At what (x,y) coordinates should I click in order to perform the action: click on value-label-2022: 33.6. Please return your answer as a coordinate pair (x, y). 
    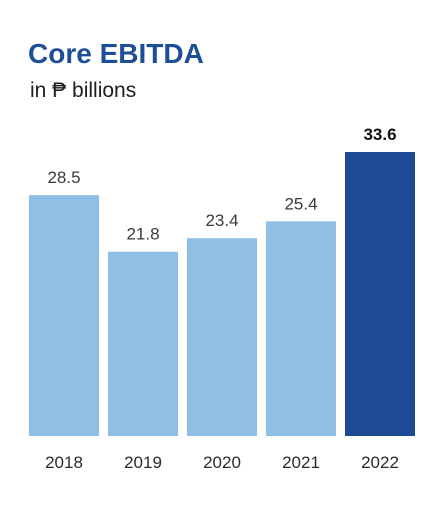
    Looking at the image, I should click on (379, 134).